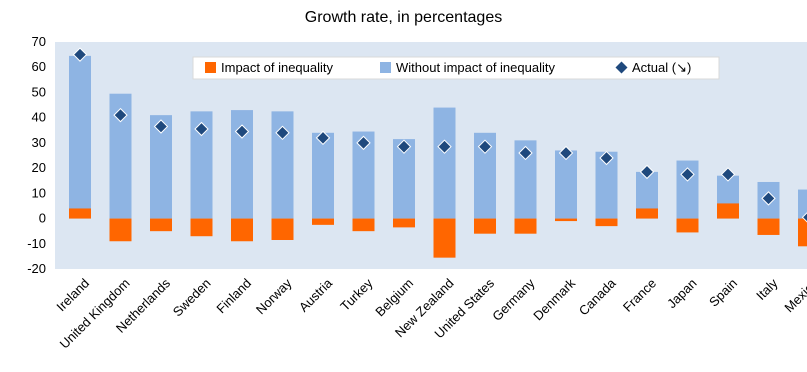 Image resolution: width=807 pixels, height=372 pixels. Describe the element at coordinates (525, 153) in the screenshot. I see `marker-actual-germany` at that location.